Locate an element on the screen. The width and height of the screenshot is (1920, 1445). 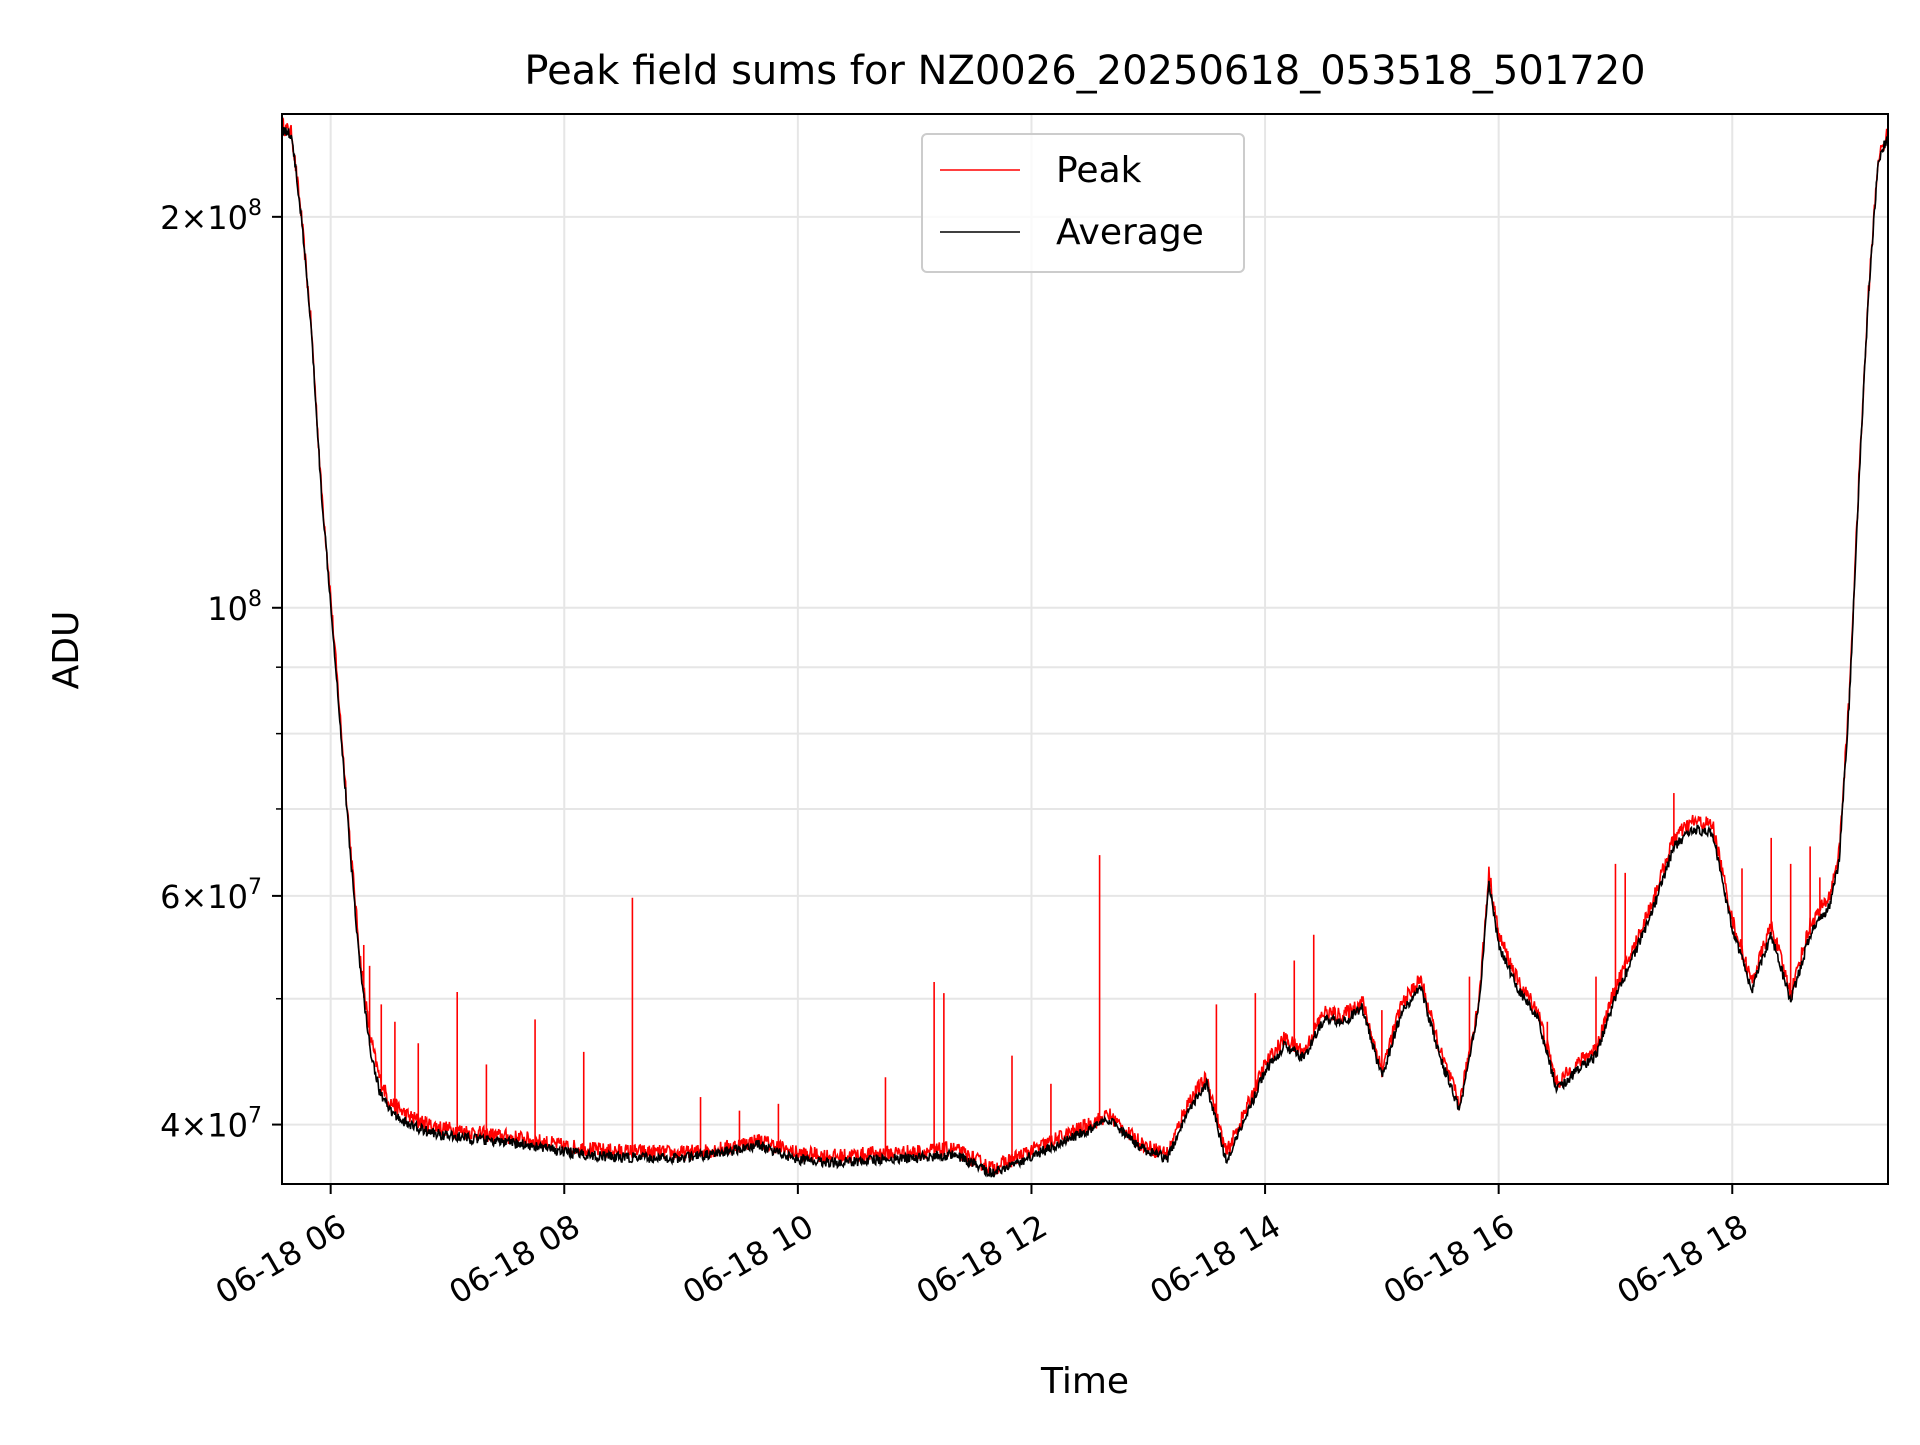
y-tick-label: 6×10⁷ is located at coordinates (211, 895).